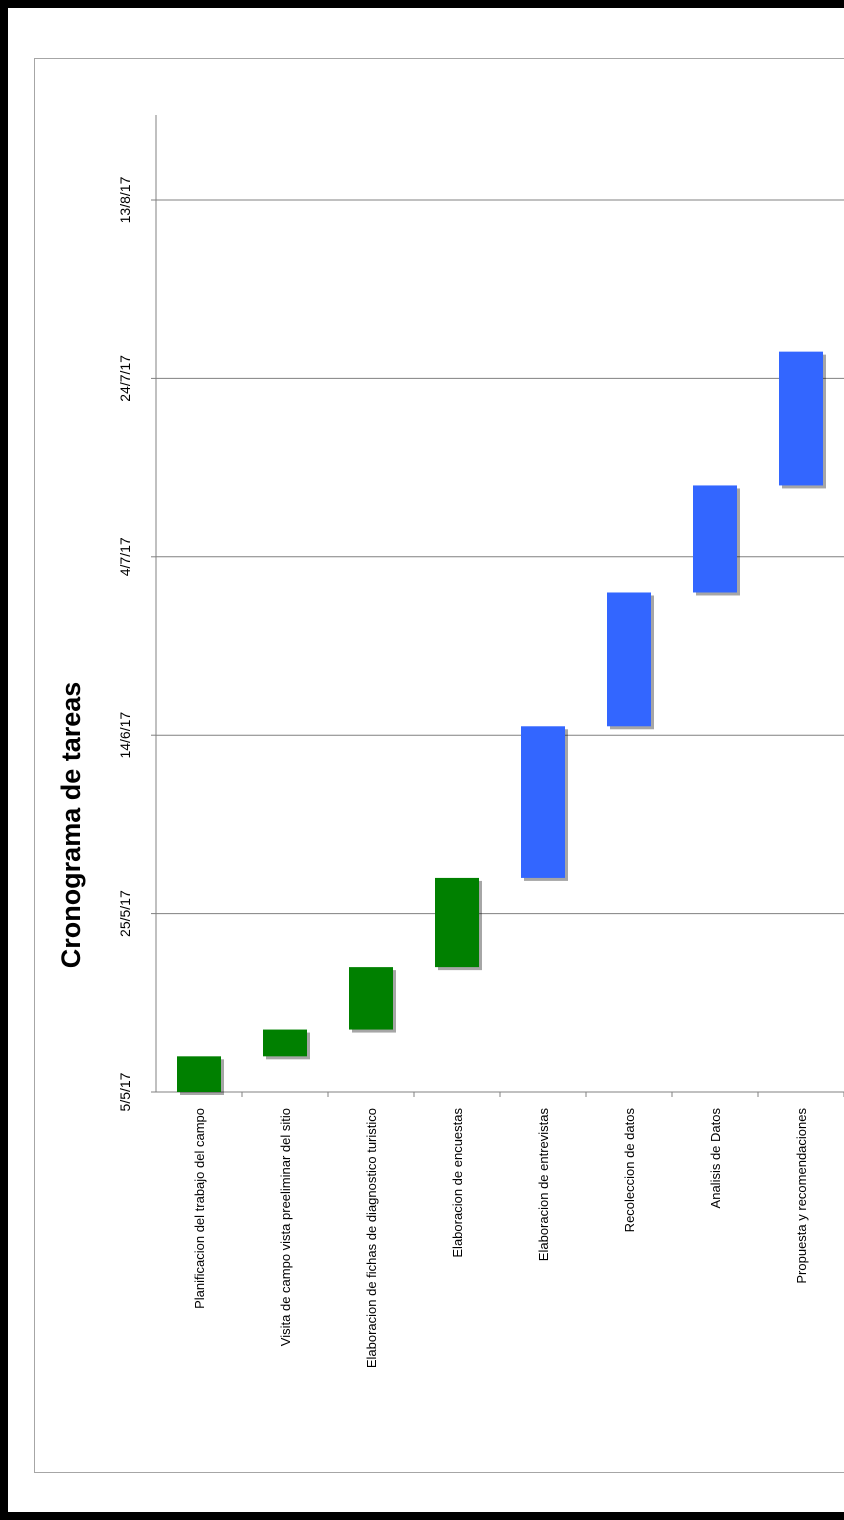 Image resolution: width=844 pixels, height=1520 pixels. Describe the element at coordinates (543, 1185) in the screenshot. I see `task-label: Elaboracion de entrevistas` at that location.